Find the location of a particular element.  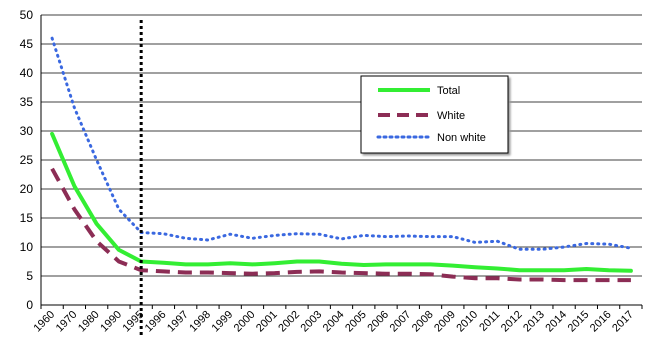

x-tick-label: 1980 is located at coordinates (89, 322).